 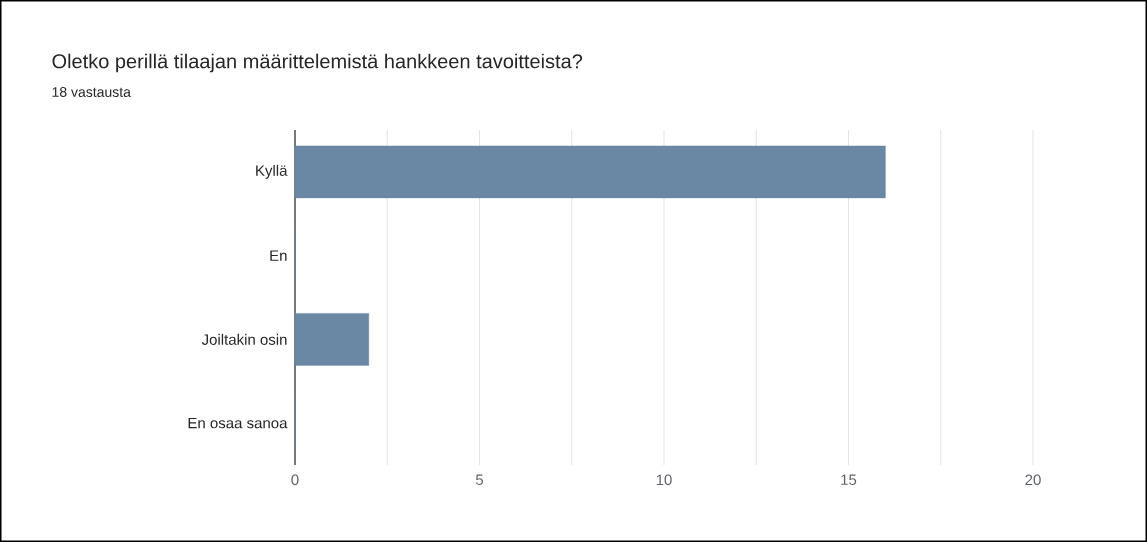 I want to click on x-tick-label: 5, so click(x=479, y=479).